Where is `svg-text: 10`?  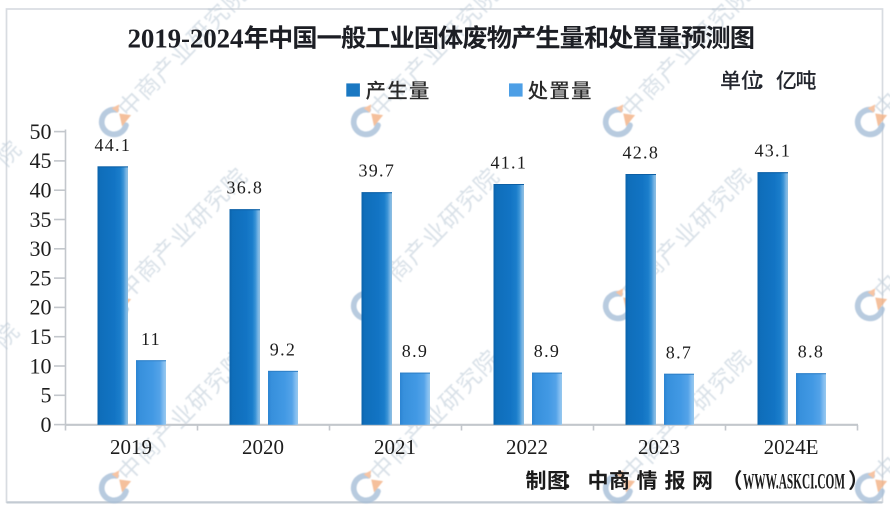 svg-text: 10 is located at coordinates (41, 365).